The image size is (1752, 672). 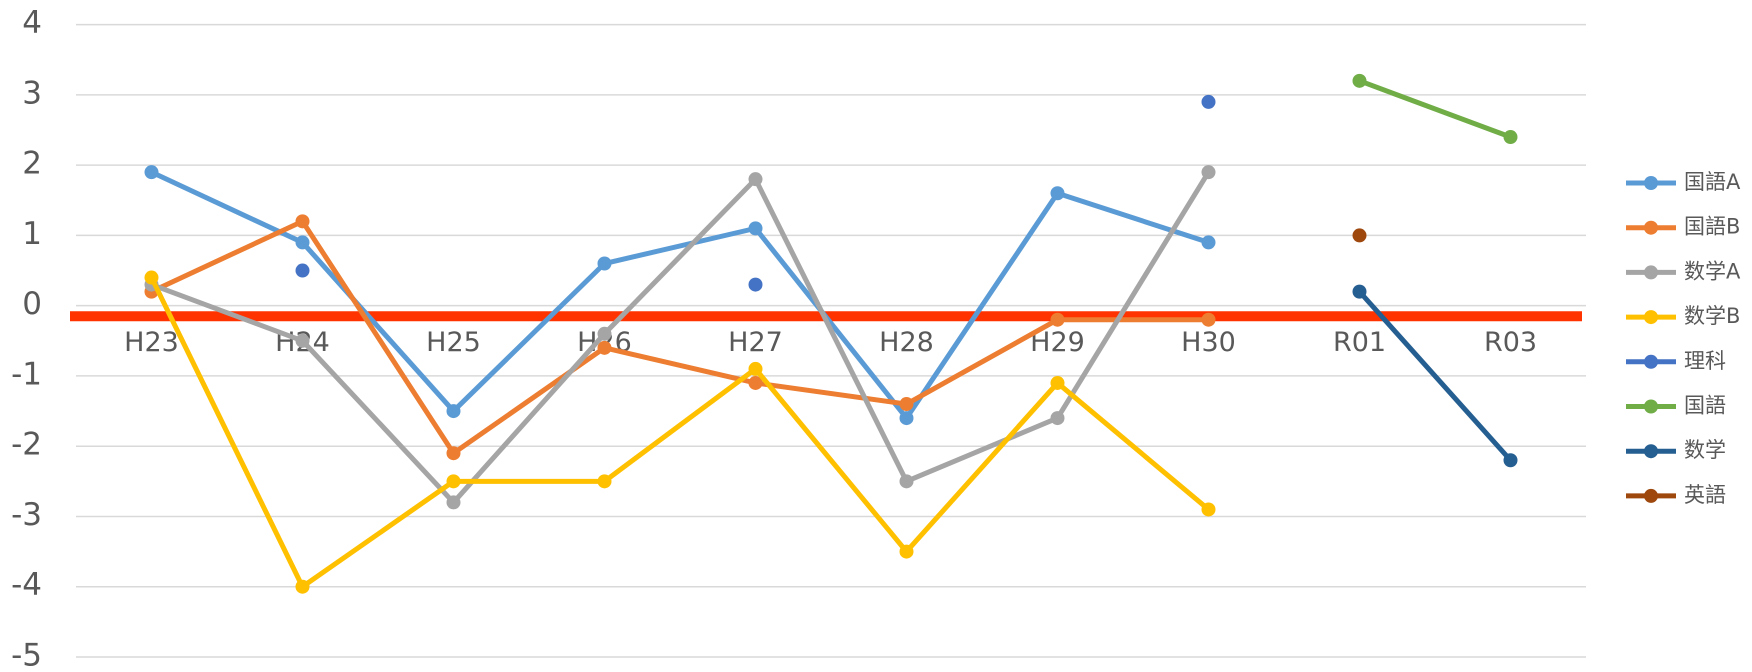 I want to click on legend-label: 国語, so click(x=1705, y=406).